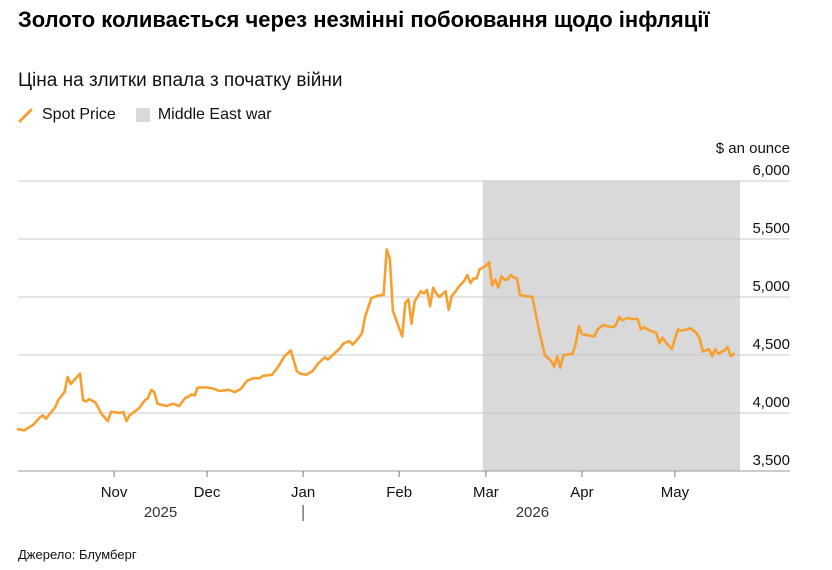  I want to click on y-axis-unit-label: $ an ounce, so click(753, 148).